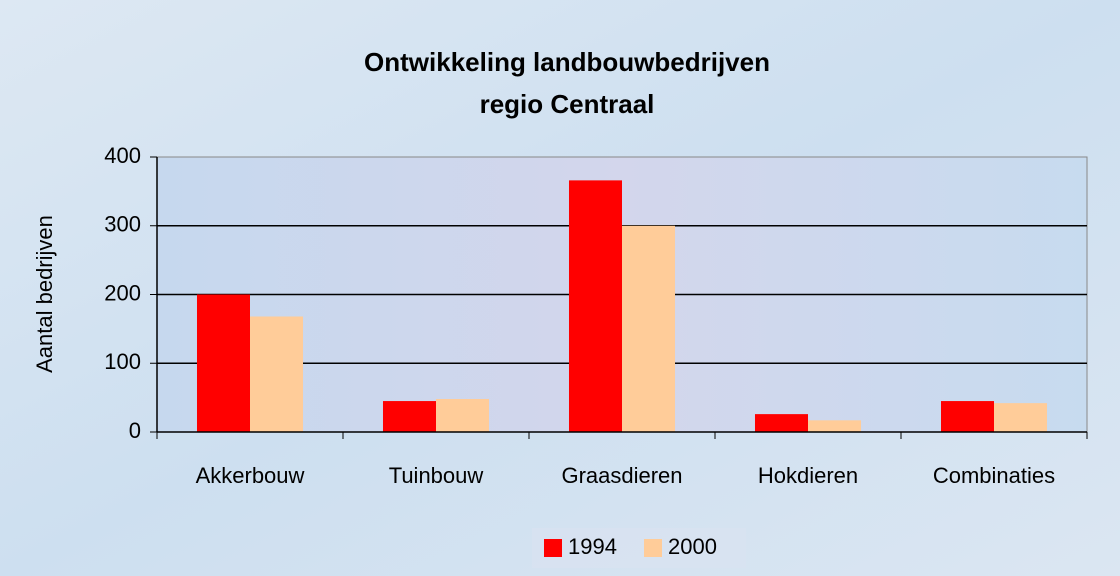  I want to click on y-tick-label: 300, so click(122, 224).